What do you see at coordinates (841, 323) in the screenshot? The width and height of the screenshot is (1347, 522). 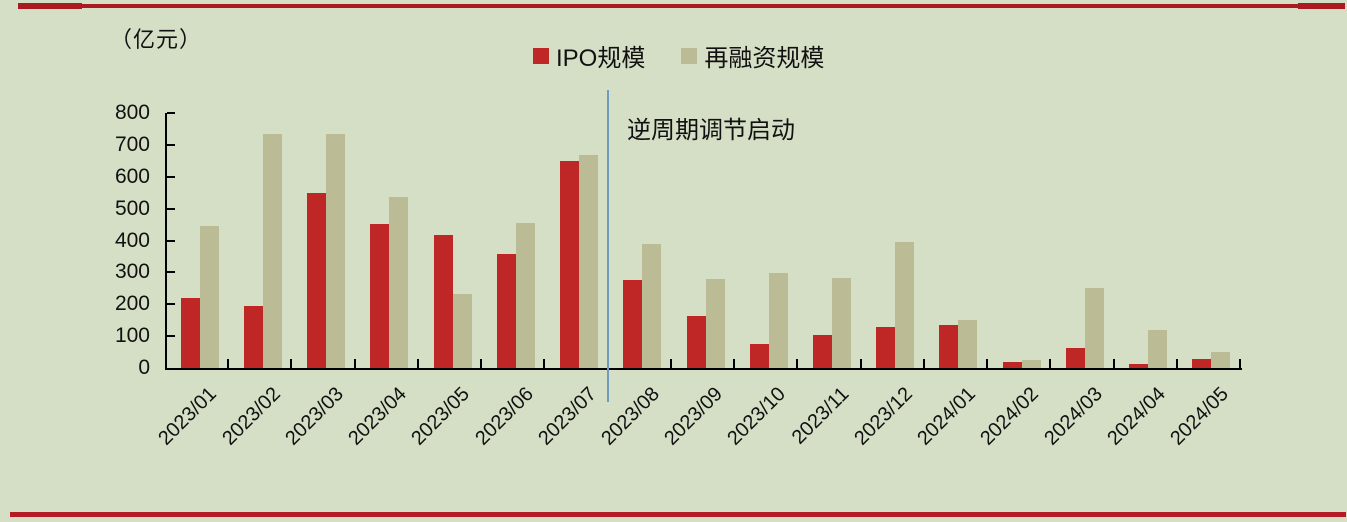 I see `refinance-bar-2023/11` at bounding box center [841, 323].